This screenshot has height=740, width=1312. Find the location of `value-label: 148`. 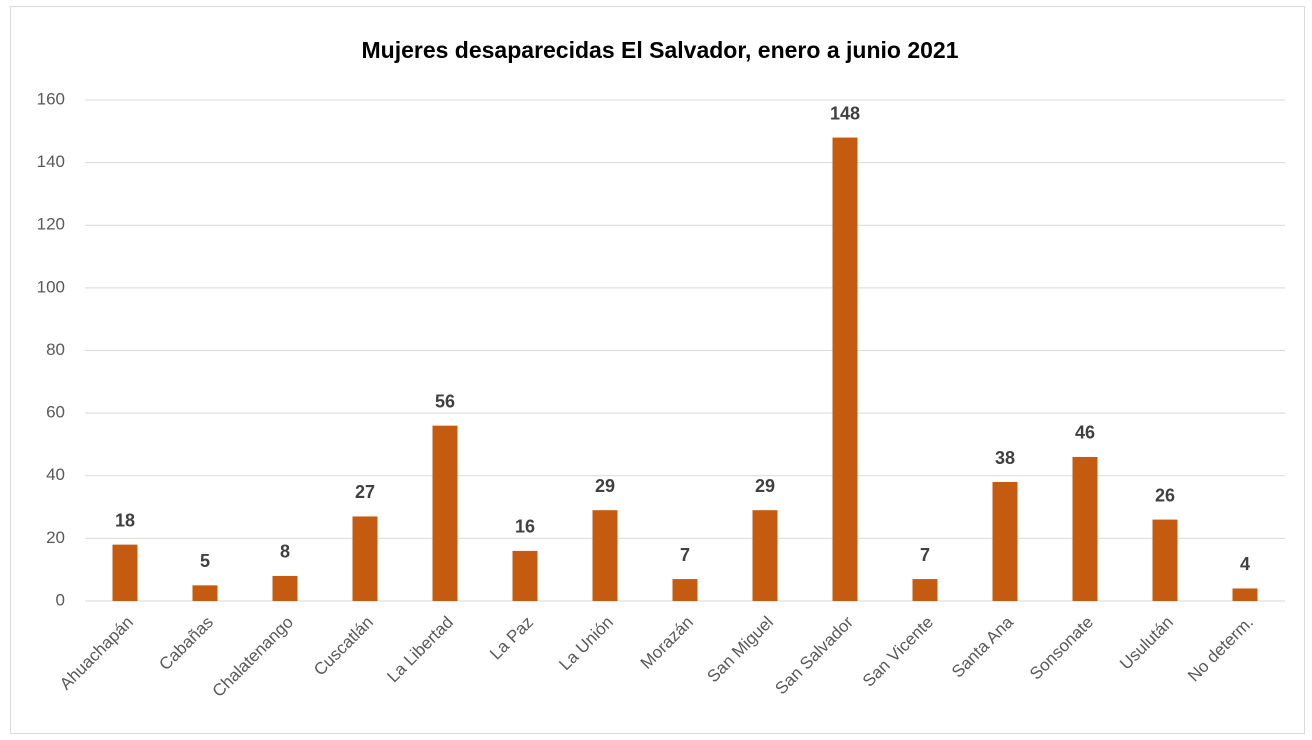

value-label: 148 is located at coordinates (845, 113).